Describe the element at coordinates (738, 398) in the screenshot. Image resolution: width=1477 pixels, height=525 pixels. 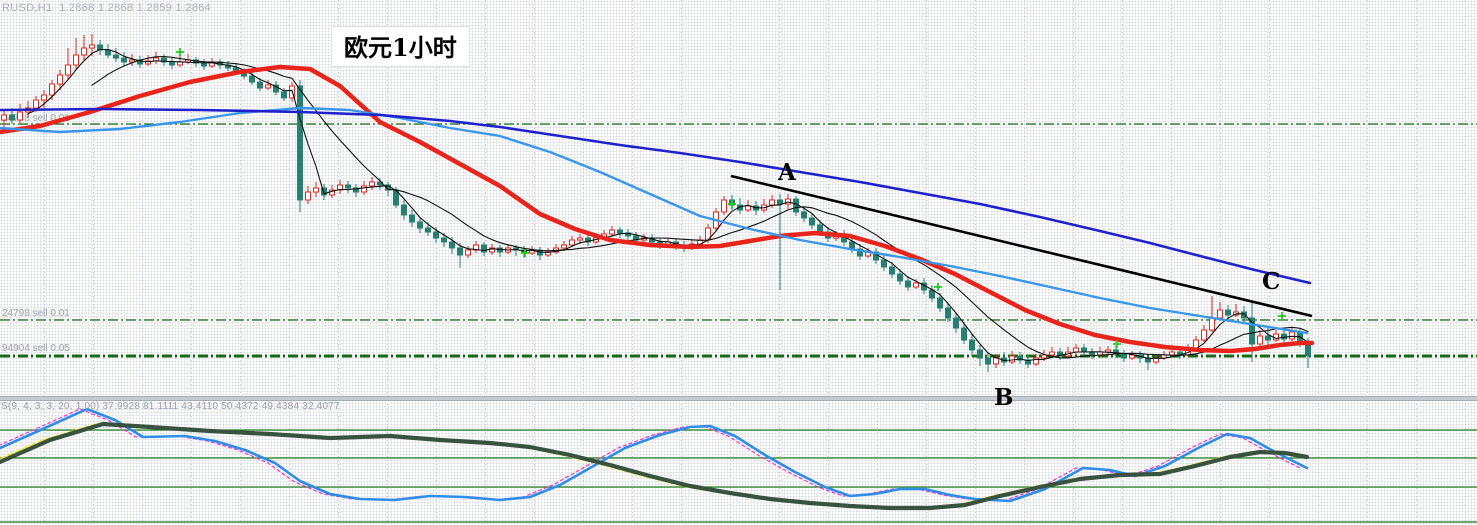
I see `pane-separator-handle` at that location.